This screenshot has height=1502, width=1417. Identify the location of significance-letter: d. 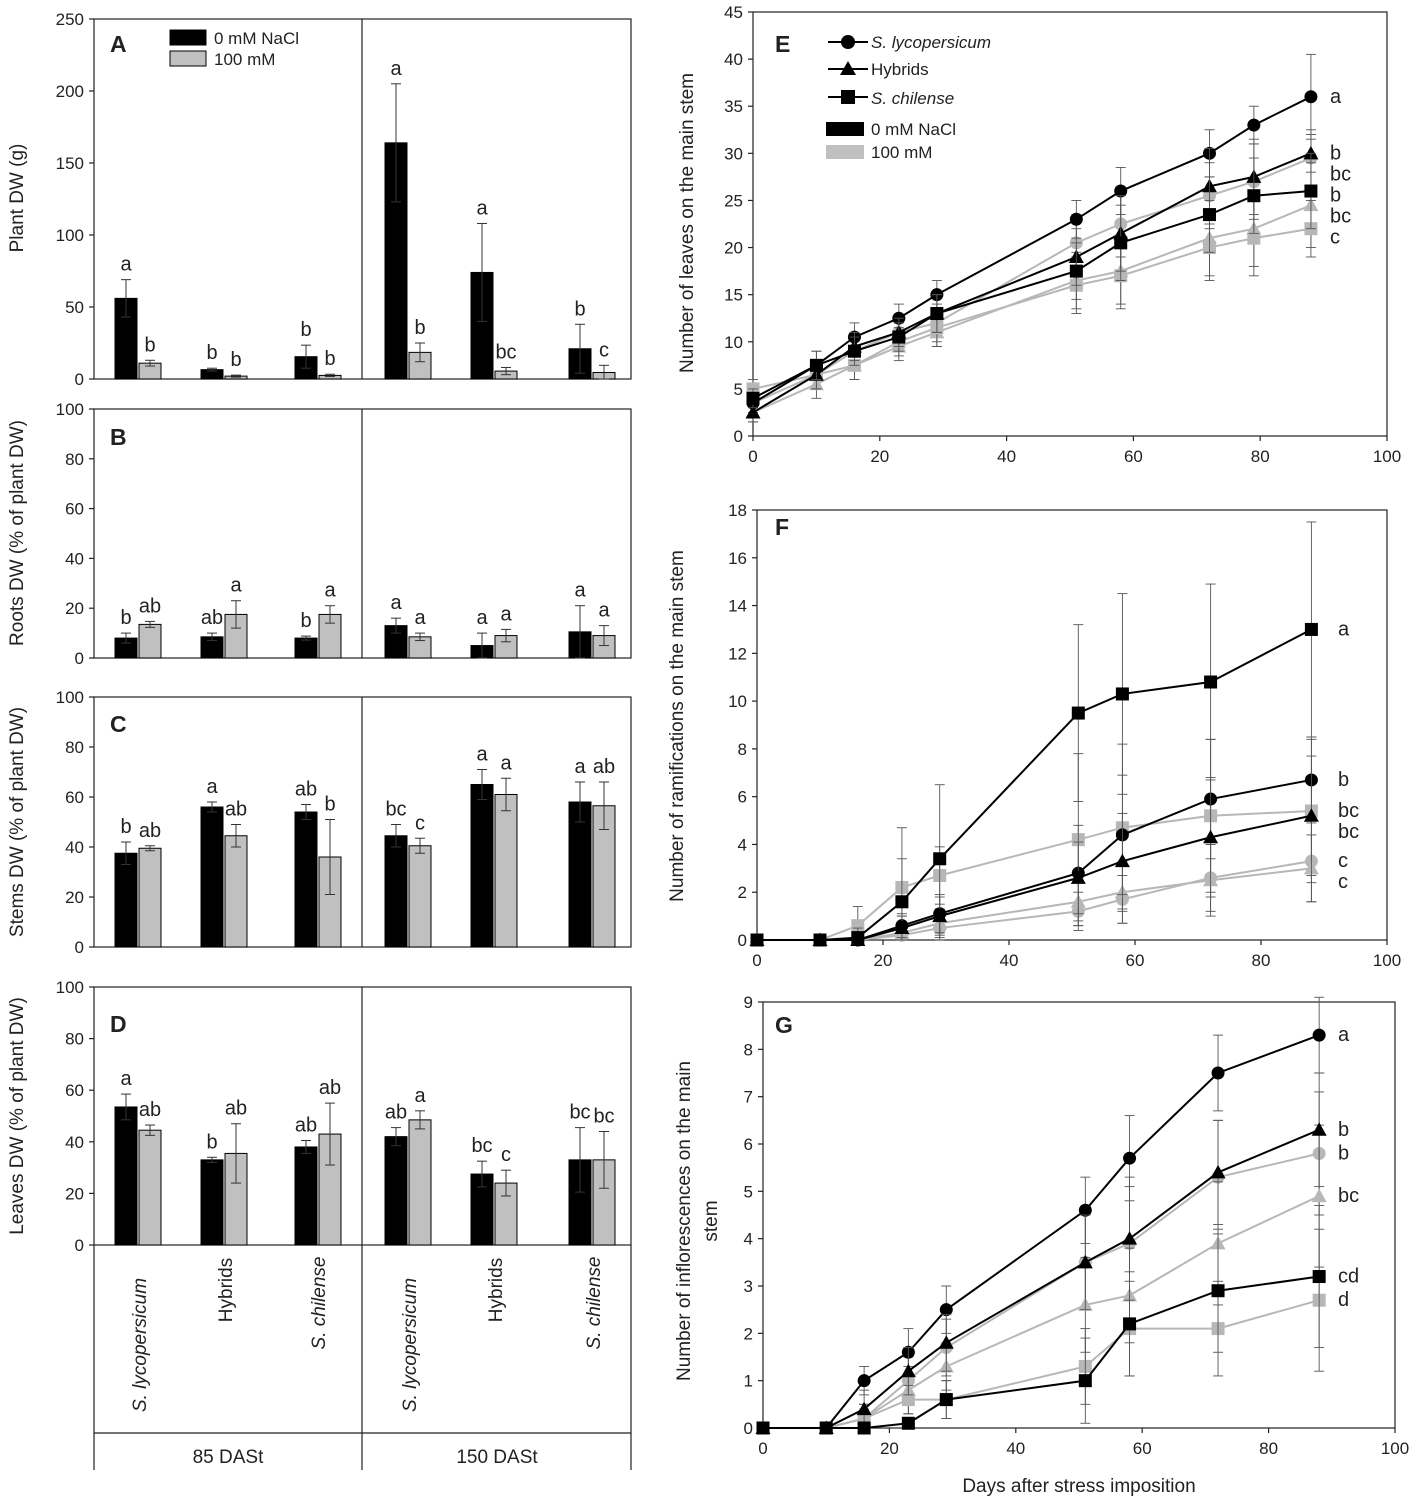
(1343, 1300).